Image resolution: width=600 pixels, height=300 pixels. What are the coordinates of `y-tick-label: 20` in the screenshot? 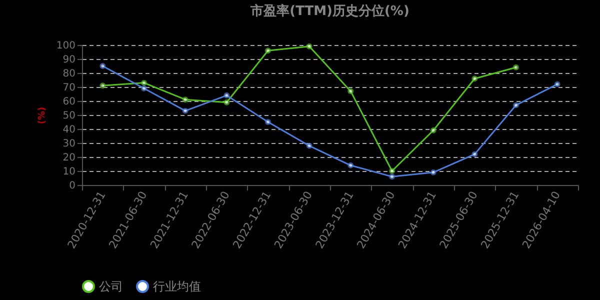 It's located at (69, 158).